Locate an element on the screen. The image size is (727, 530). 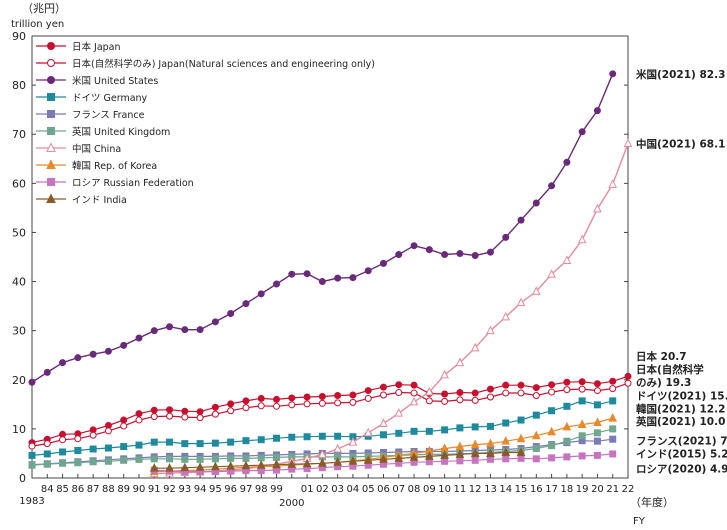
end-label: 韓国(2021) 12.2 is located at coordinates (680, 408).